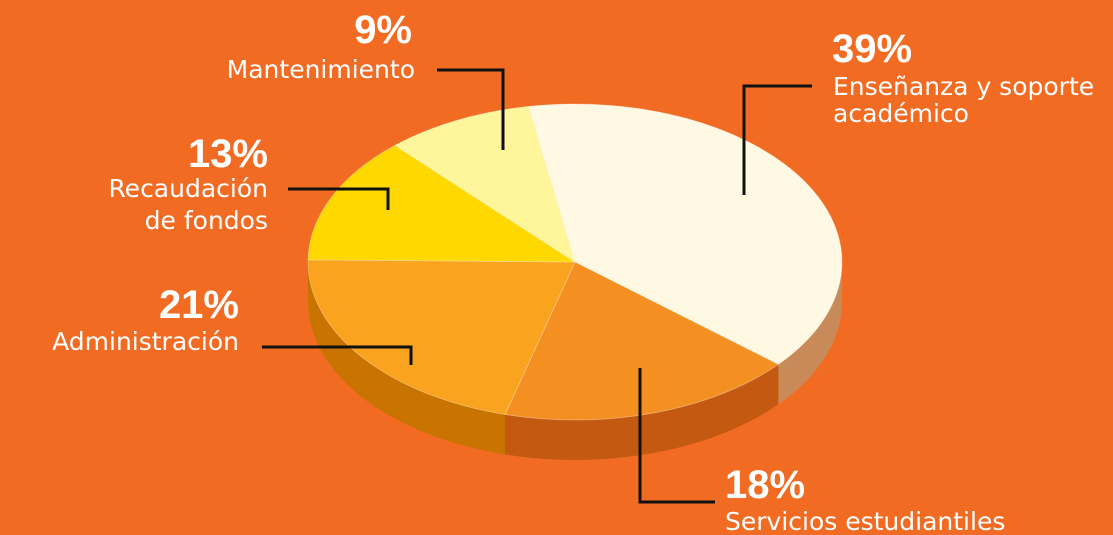 The image size is (1113, 535). What do you see at coordinates (685, 234) in the screenshot?
I see `pie-slice-ensenanza` at bounding box center [685, 234].